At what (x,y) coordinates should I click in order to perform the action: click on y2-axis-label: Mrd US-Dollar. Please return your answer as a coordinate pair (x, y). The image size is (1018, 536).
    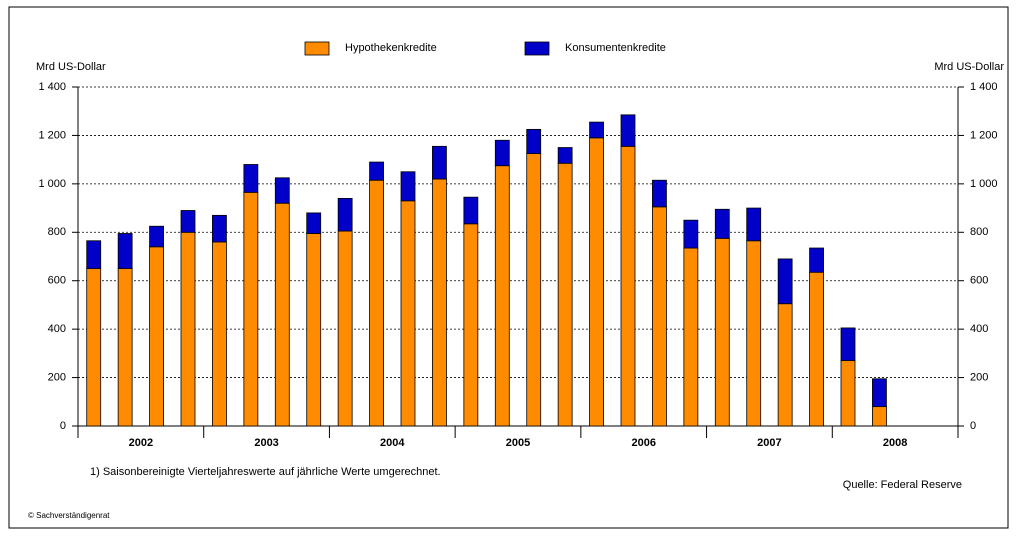
    Looking at the image, I should click on (969, 67).